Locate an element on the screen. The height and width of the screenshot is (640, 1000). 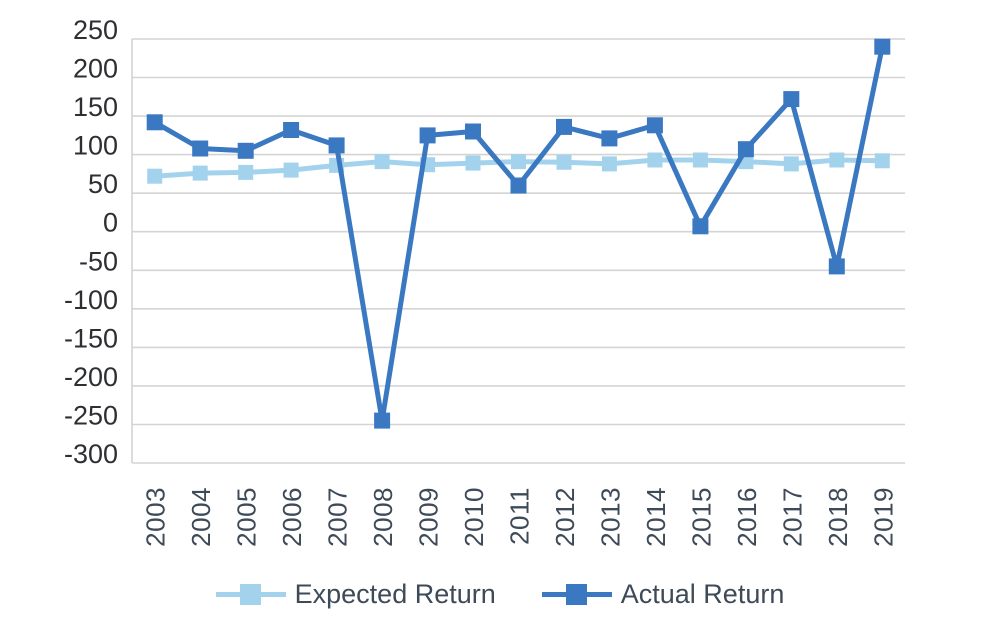
y-axis-tick-label: -300 is located at coordinates (91, 454).